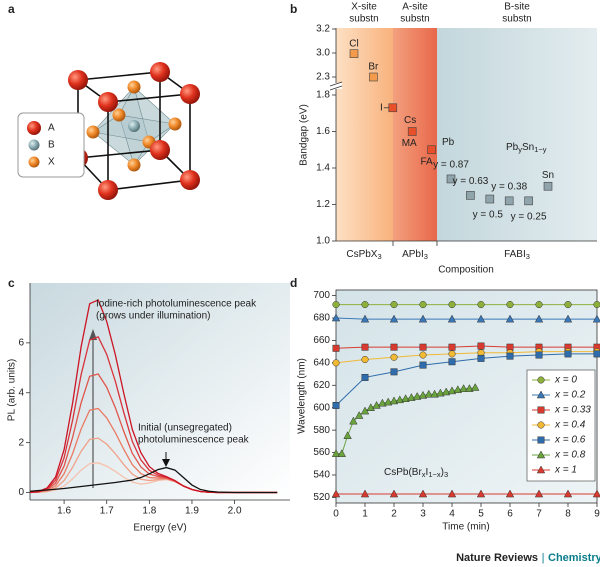 The image size is (600, 567). I want to click on legend-label: x = 0.33, so click(572, 410).